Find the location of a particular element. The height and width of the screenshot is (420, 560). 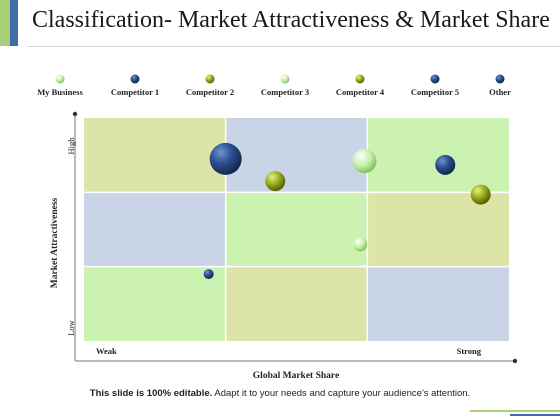

title-divider is located at coordinates (293, 46).